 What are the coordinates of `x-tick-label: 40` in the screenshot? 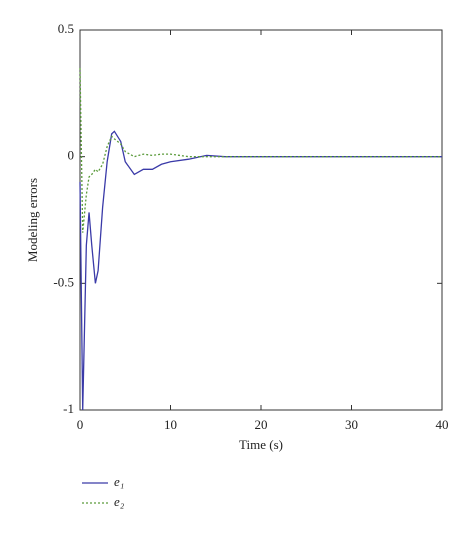 It's located at (442, 424).